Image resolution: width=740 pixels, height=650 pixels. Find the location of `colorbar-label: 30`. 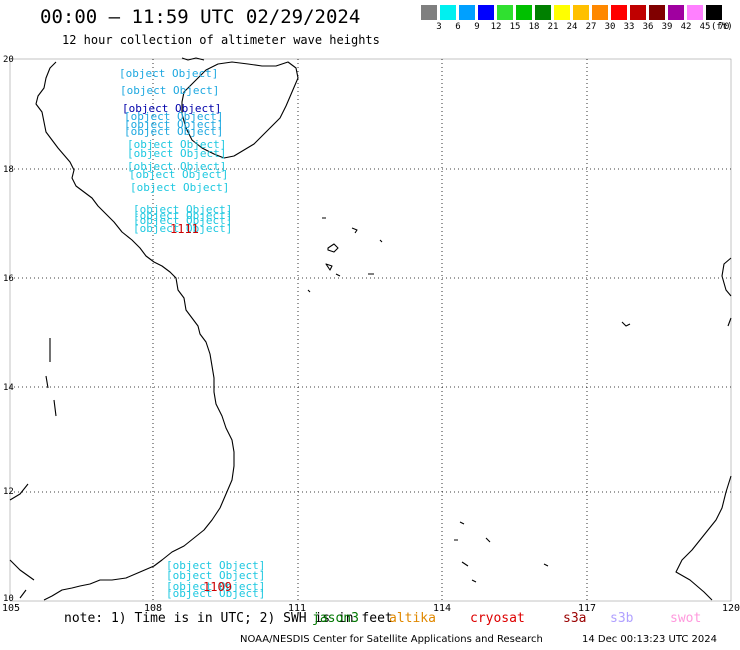

colorbar-label: 30 is located at coordinates (610, 27).